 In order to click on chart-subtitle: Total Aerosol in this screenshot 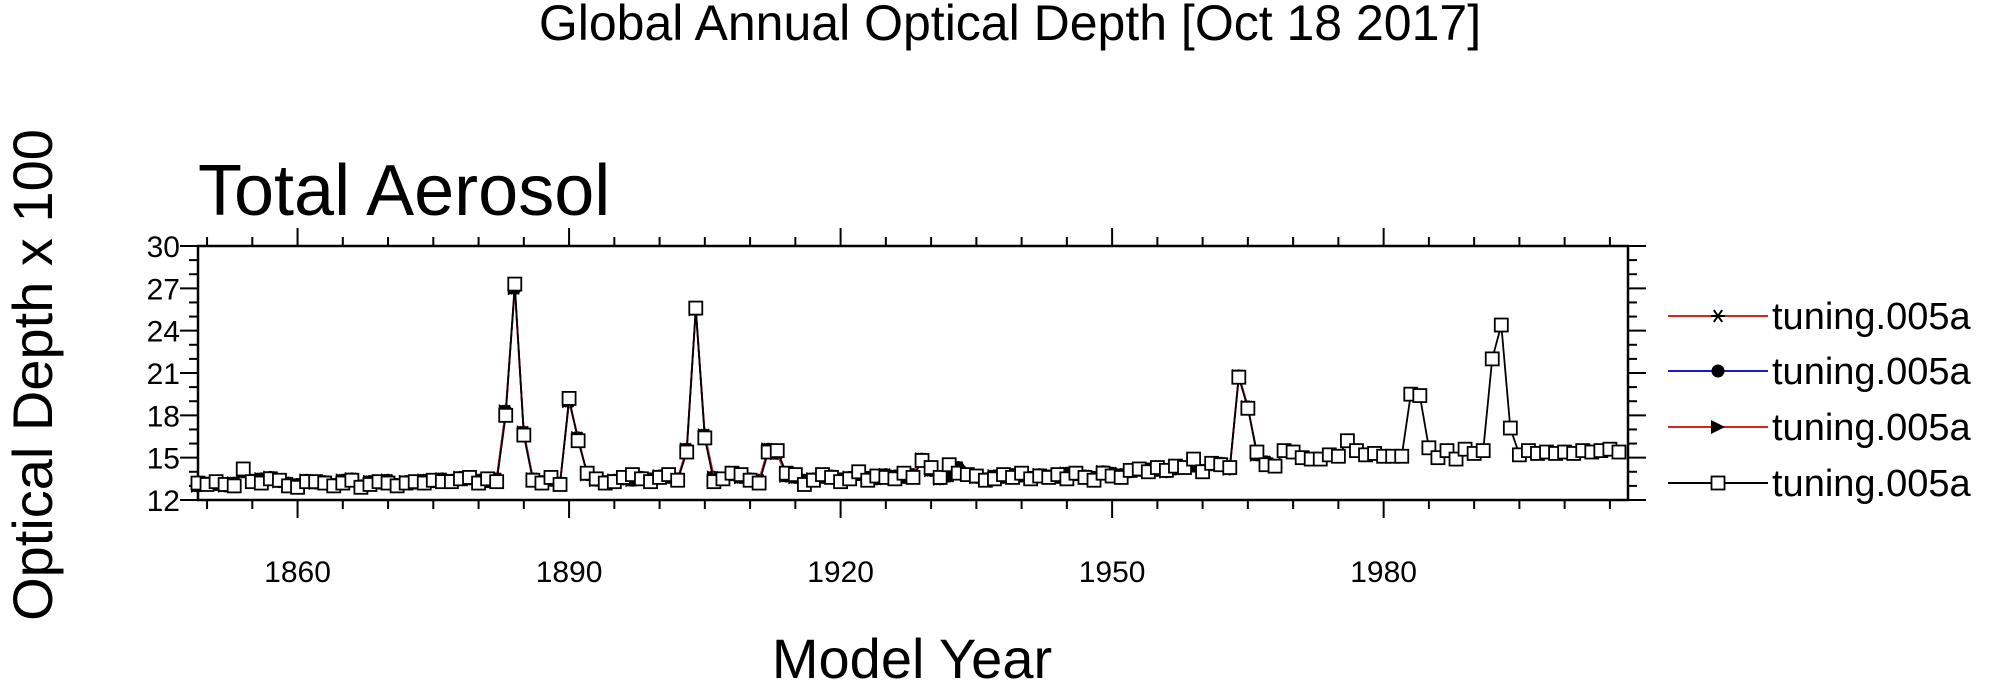, I will do `click(404, 191)`.